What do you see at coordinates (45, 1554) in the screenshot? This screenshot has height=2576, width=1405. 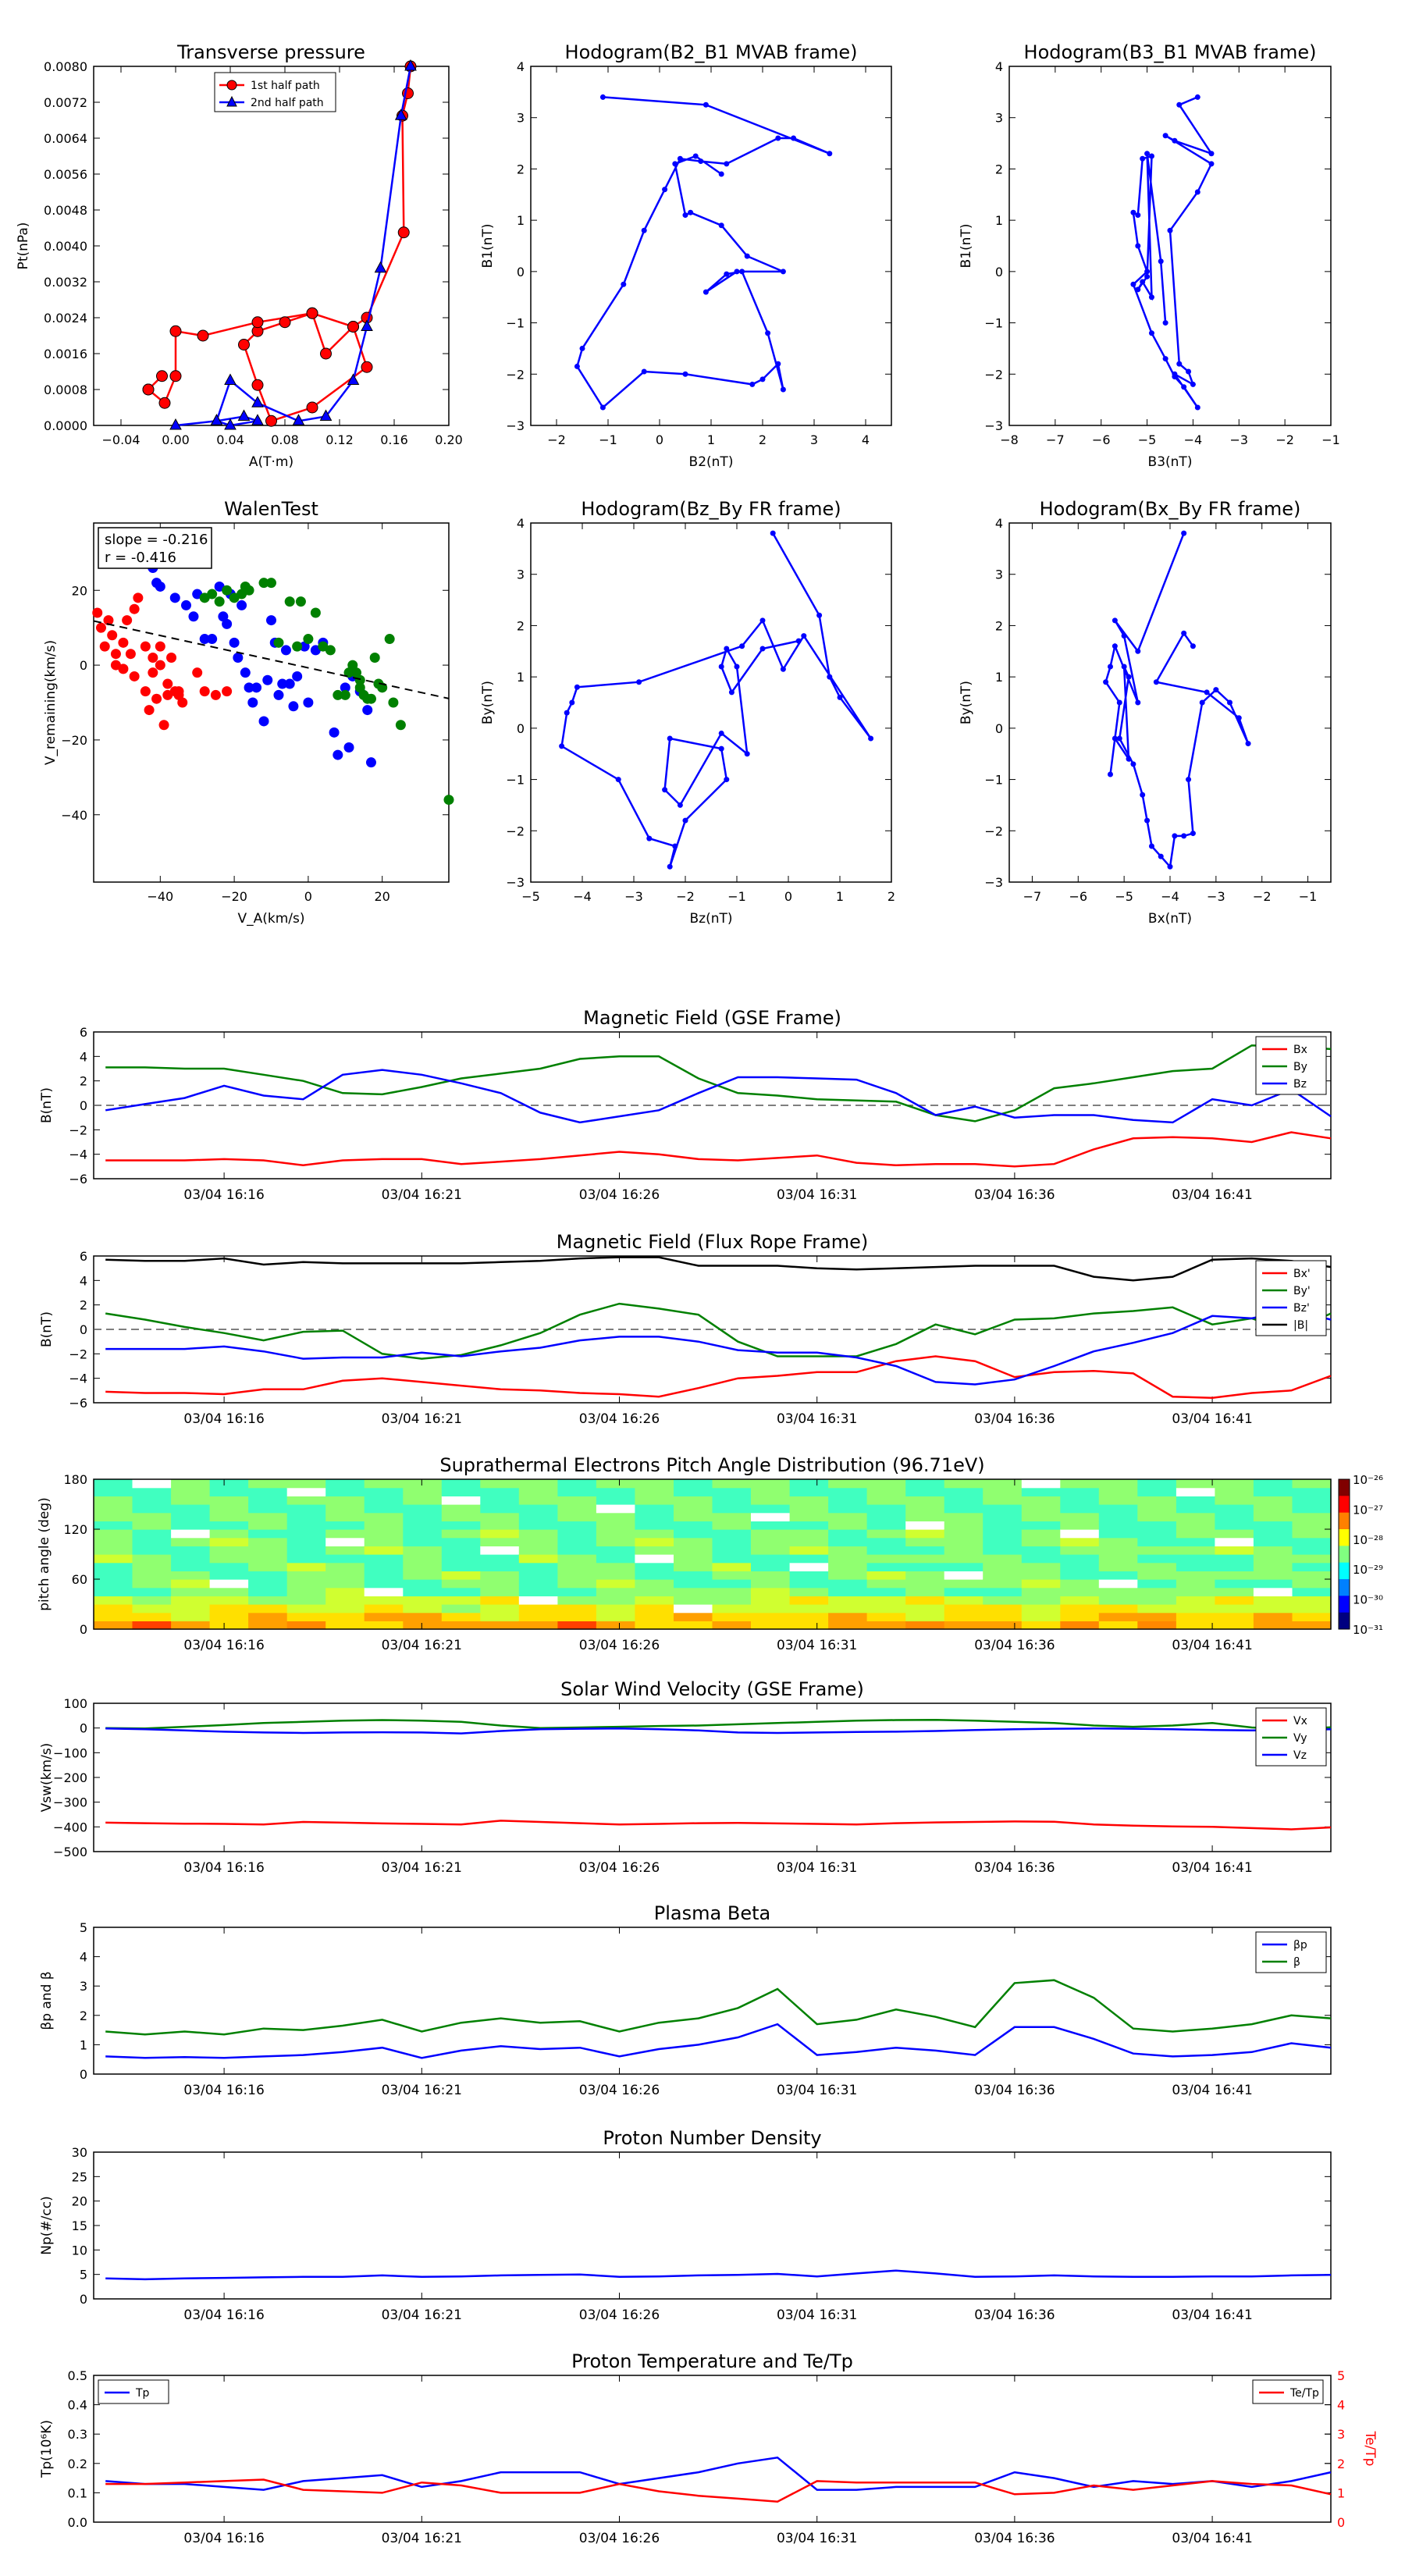 I see `y-axis-label: pitch angle (deg)` at bounding box center [45, 1554].